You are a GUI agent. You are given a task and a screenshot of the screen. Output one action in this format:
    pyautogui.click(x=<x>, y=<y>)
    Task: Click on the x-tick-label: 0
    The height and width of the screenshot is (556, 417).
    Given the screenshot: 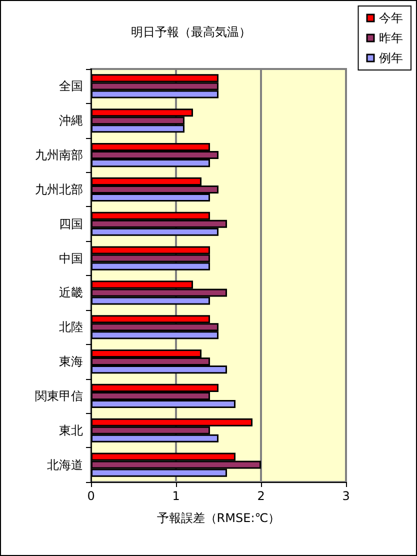 What is the action you would take?
    pyautogui.click(x=91, y=496)
    